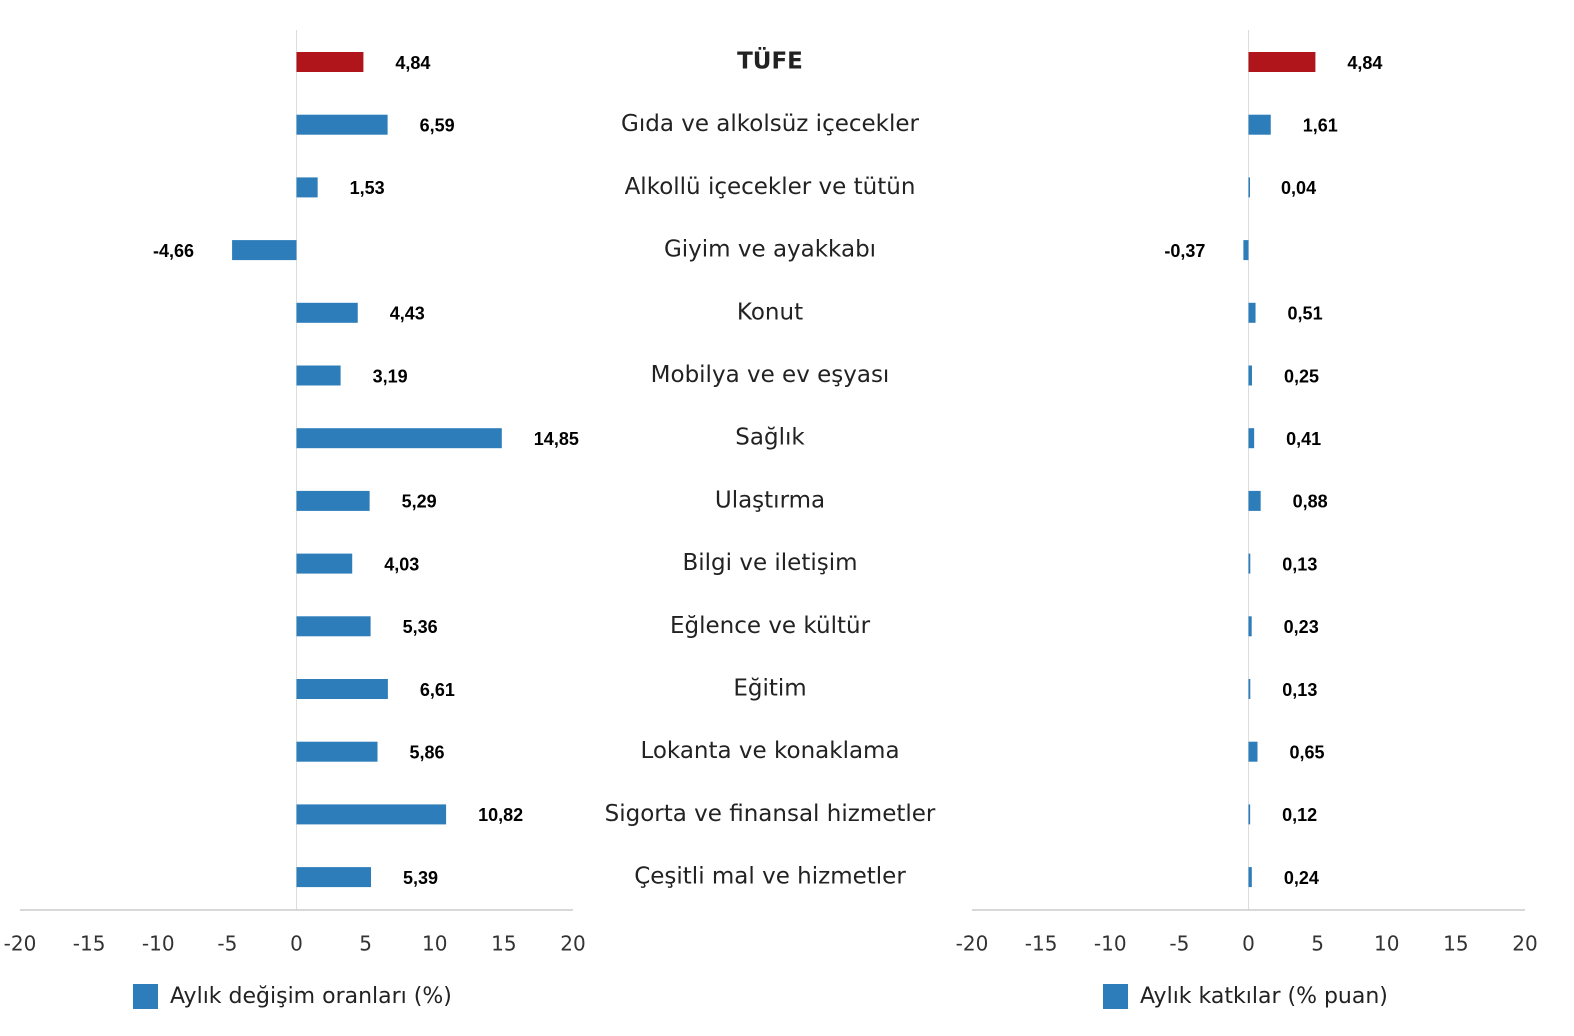 The image size is (1574, 1036). Describe the element at coordinates (1320, 125) in the screenshot. I see `value-label: 1,61` at that location.